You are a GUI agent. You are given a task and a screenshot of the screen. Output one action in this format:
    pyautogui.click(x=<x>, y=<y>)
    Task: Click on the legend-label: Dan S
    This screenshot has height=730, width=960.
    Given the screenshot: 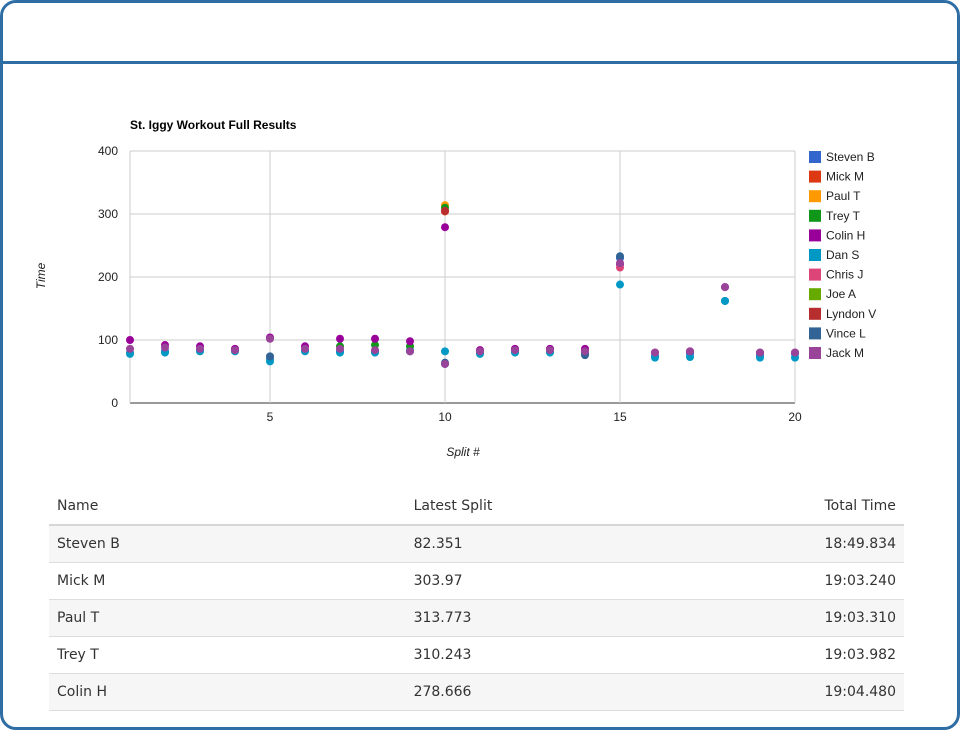 What is the action you would take?
    pyautogui.click(x=842, y=255)
    